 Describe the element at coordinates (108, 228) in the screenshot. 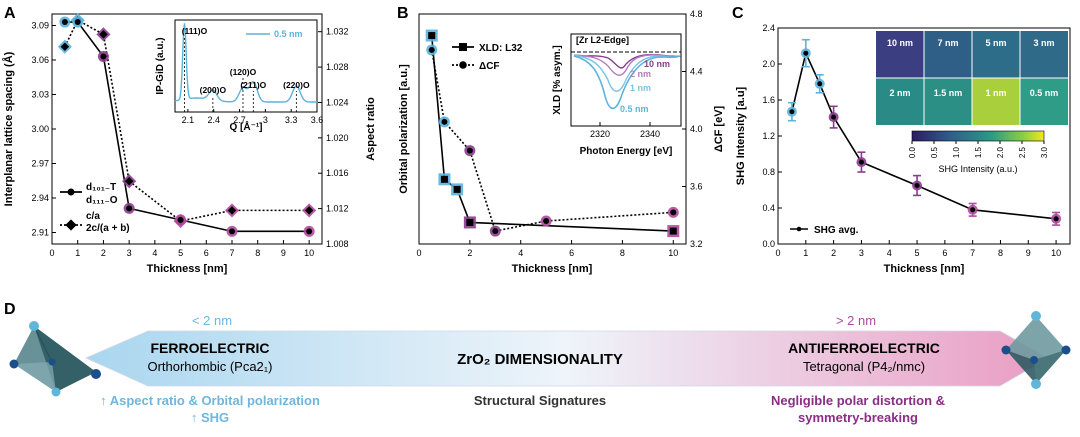

I see `legend-2c-ab: 2c/(a + b)` at that location.